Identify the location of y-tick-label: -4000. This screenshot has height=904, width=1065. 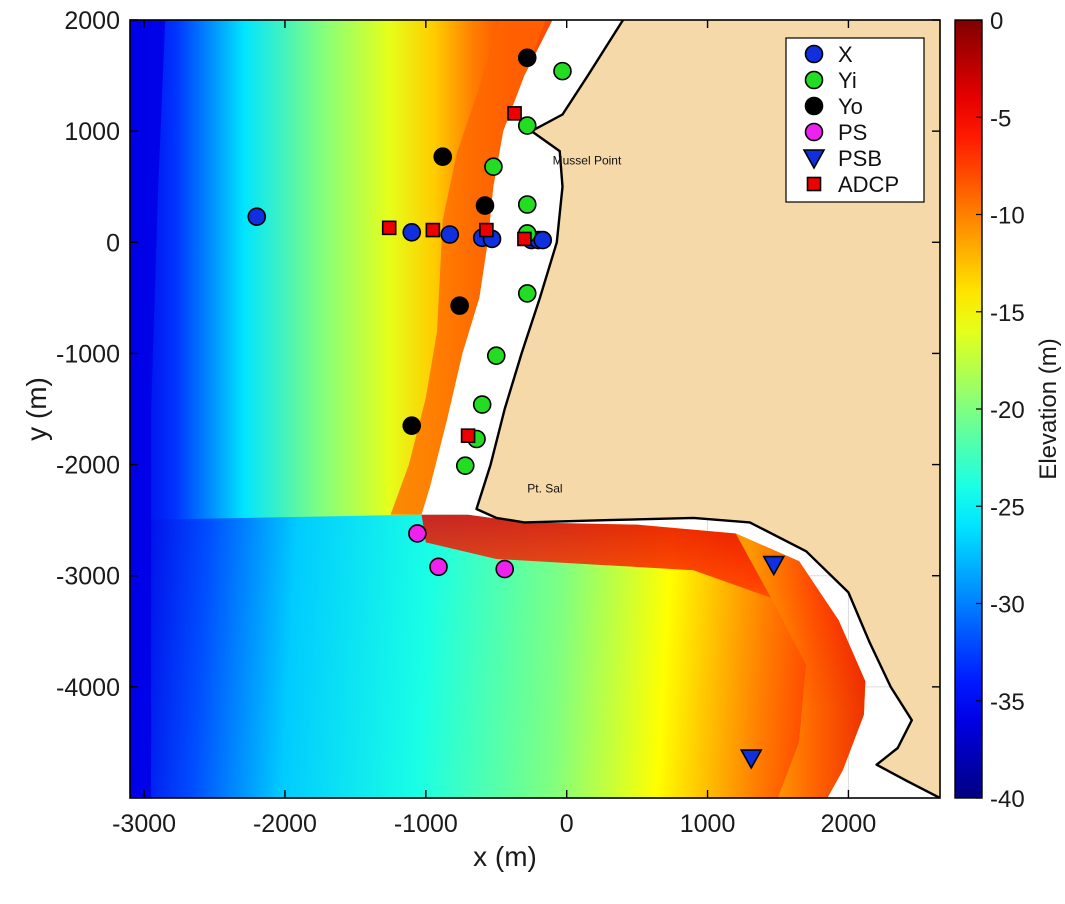
(88, 688).